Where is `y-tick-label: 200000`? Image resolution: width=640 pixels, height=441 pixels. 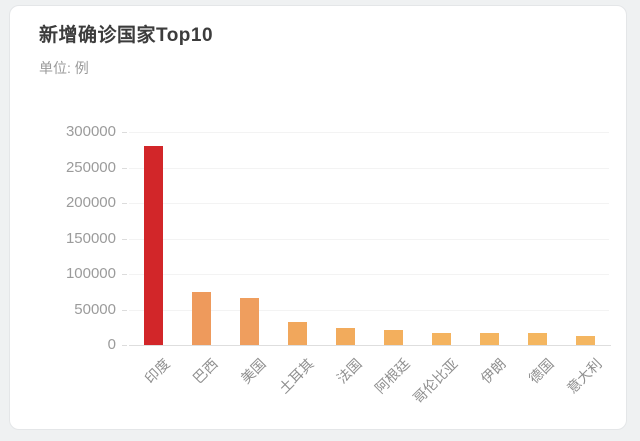 y-tick-label: 200000 is located at coordinates (90, 202).